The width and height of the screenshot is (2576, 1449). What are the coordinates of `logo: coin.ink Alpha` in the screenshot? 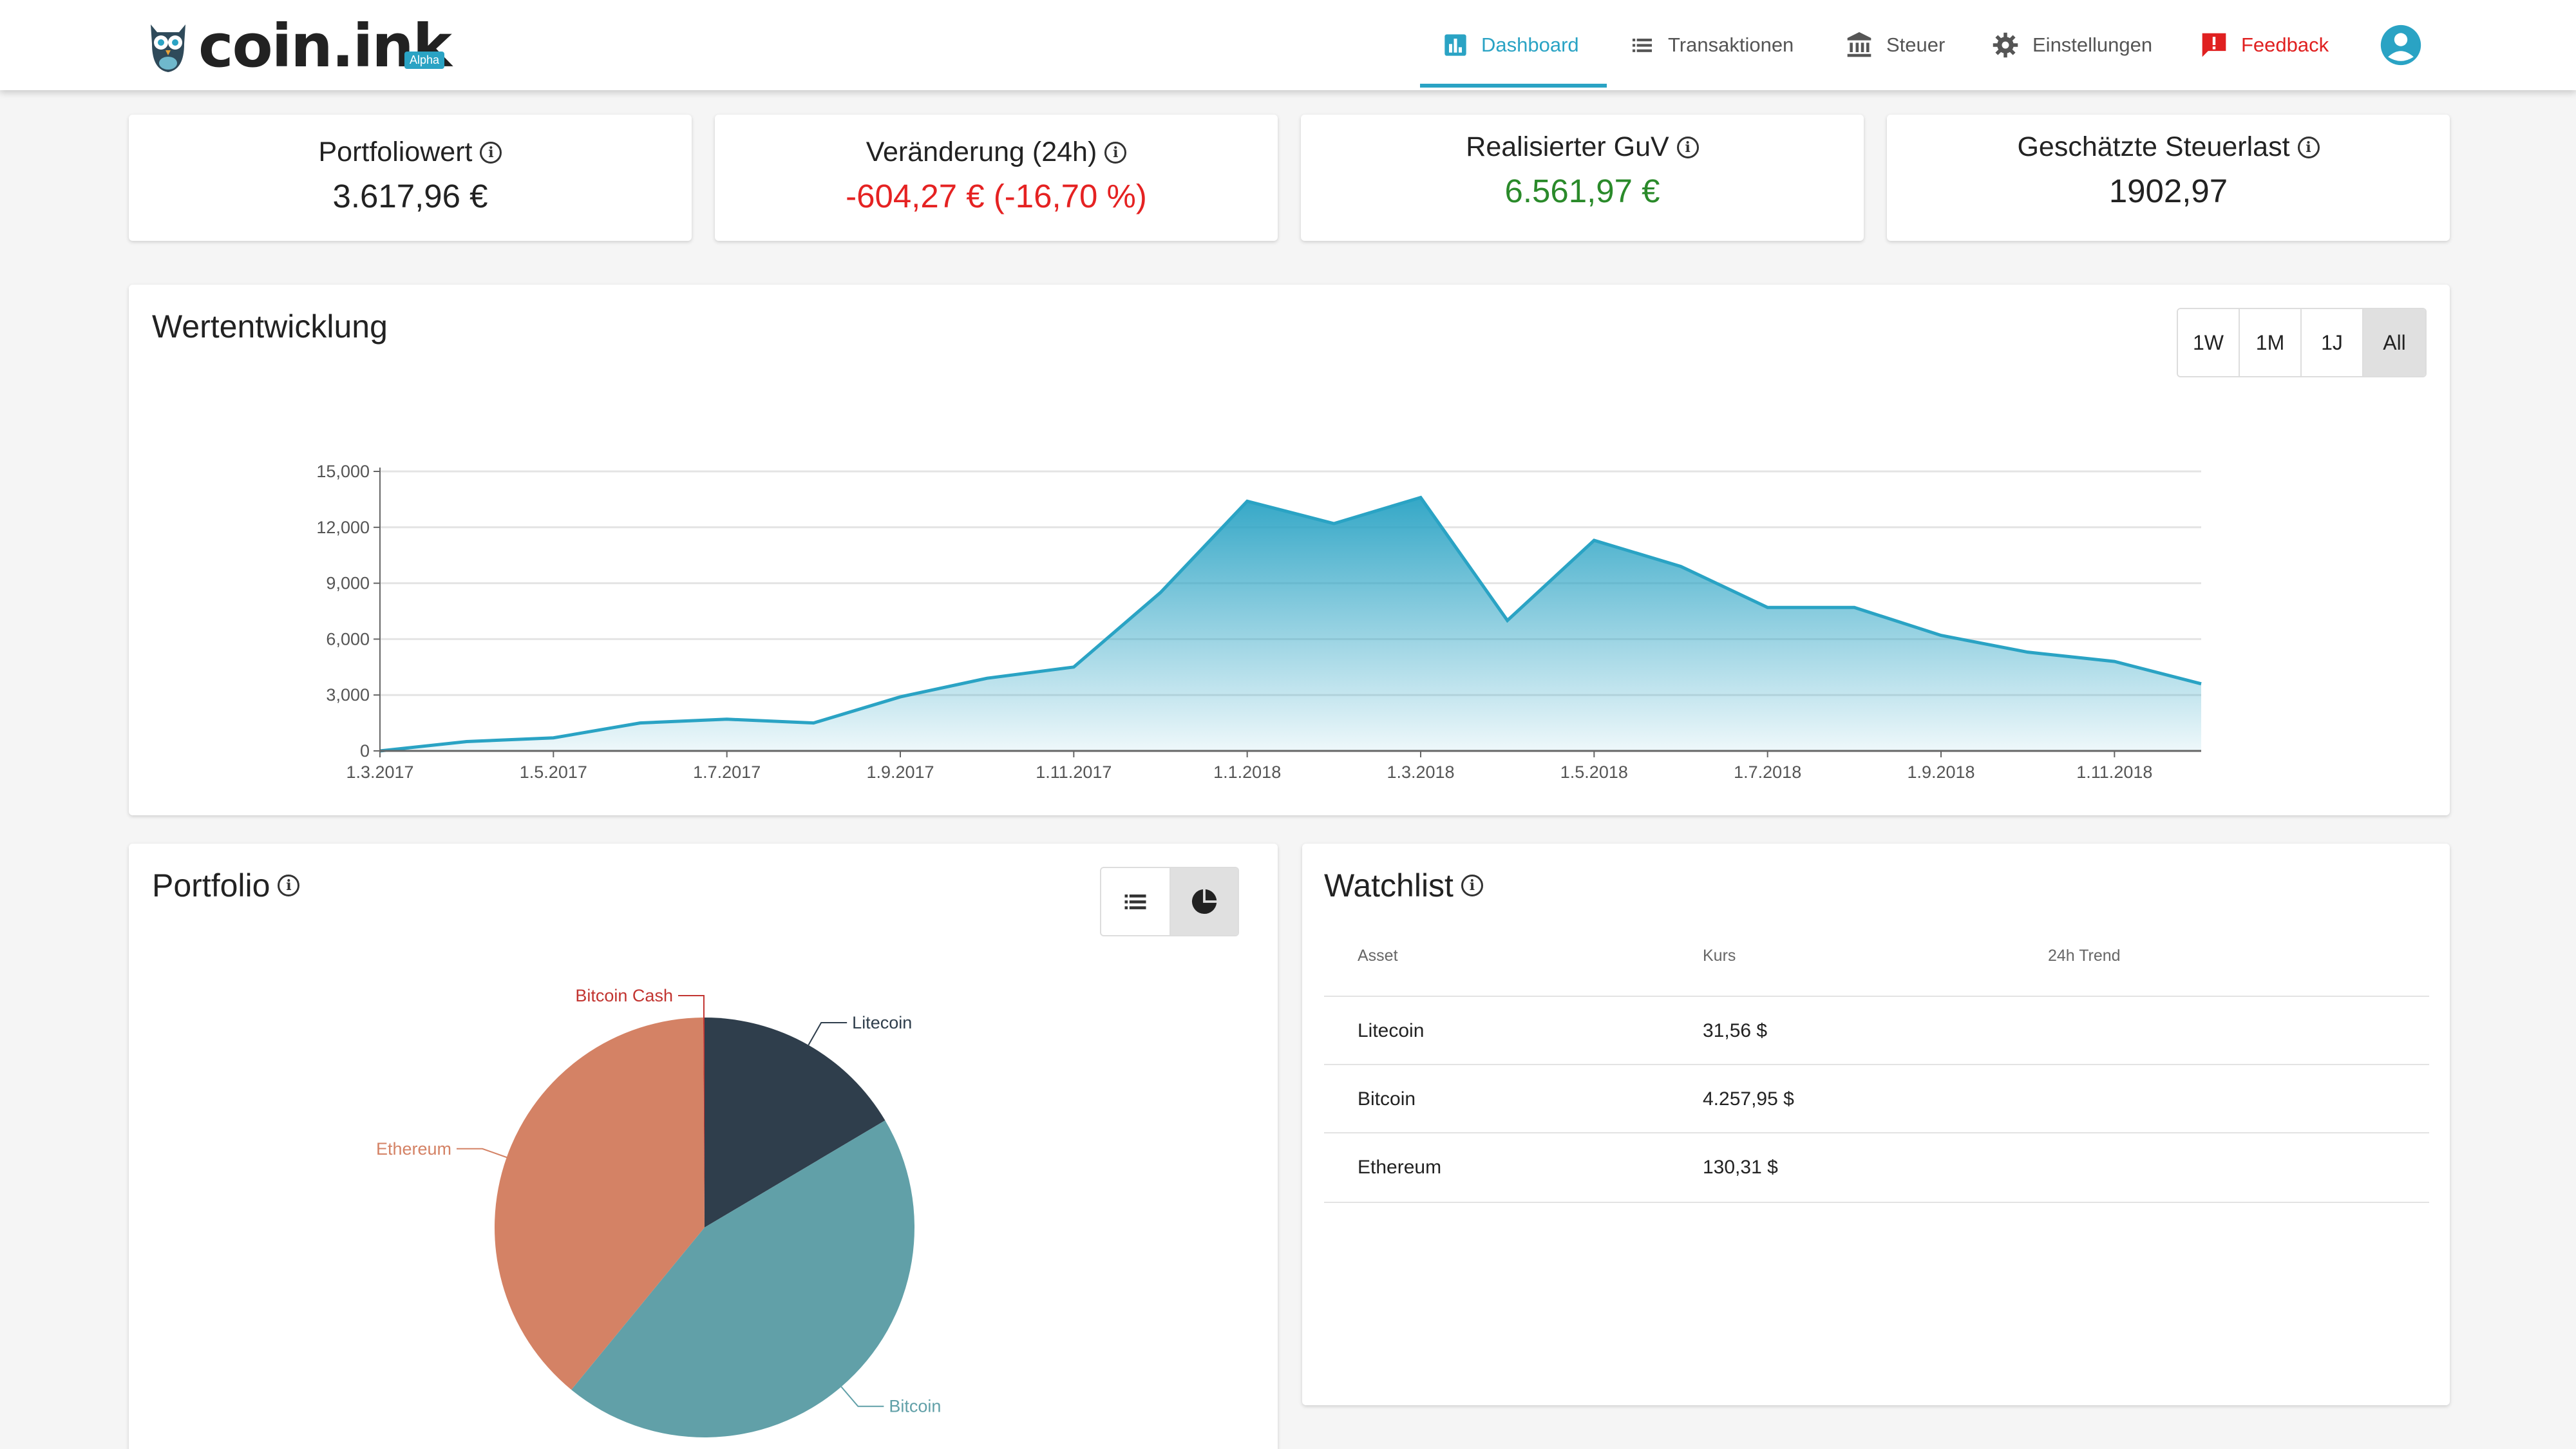 It's located at (299, 46).